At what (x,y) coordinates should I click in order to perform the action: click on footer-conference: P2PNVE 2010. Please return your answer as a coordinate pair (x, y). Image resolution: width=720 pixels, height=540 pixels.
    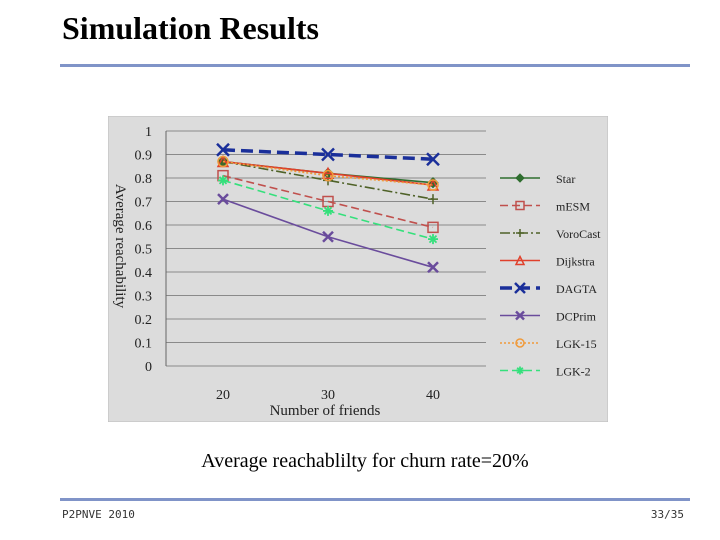
    Looking at the image, I should click on (98, 514).